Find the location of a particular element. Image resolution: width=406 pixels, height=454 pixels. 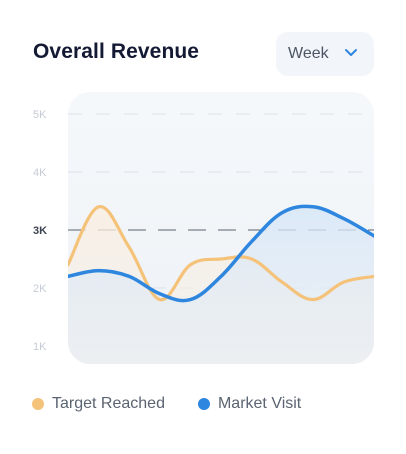

y-tick-label: 5K is located at coordinates (40, 115).